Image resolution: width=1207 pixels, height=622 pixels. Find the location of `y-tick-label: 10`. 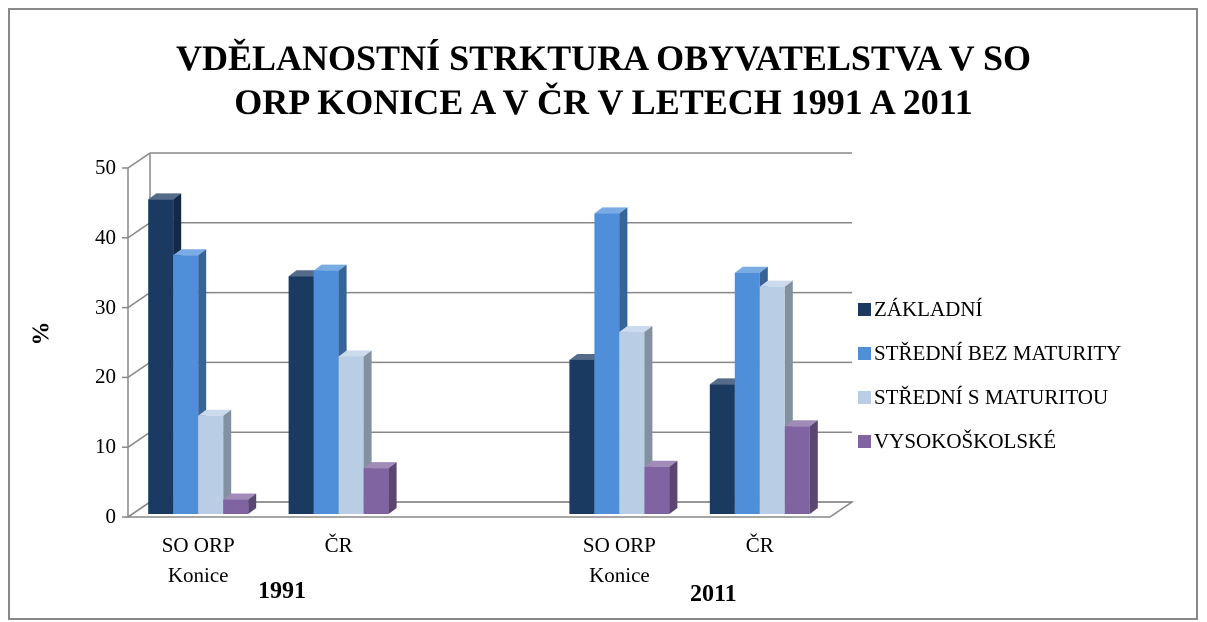

y-tick-label: 10 is located at coordinates (105, 446).